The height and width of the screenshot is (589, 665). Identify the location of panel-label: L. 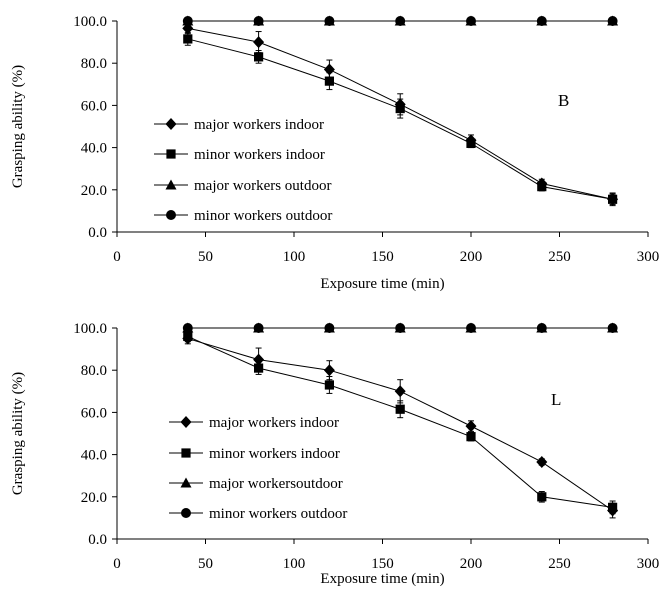
(556, 399).